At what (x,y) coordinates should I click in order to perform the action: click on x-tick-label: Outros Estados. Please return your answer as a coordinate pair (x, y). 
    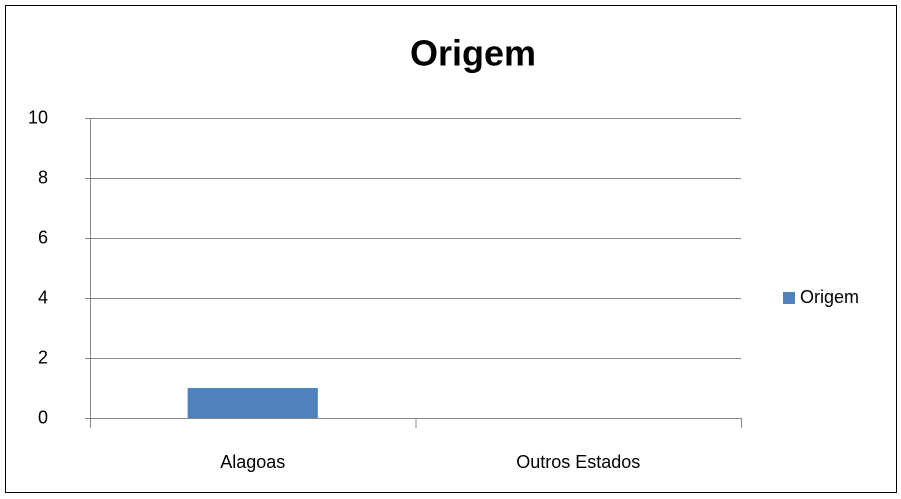
    Looking at the image, I should click on (578, 462).